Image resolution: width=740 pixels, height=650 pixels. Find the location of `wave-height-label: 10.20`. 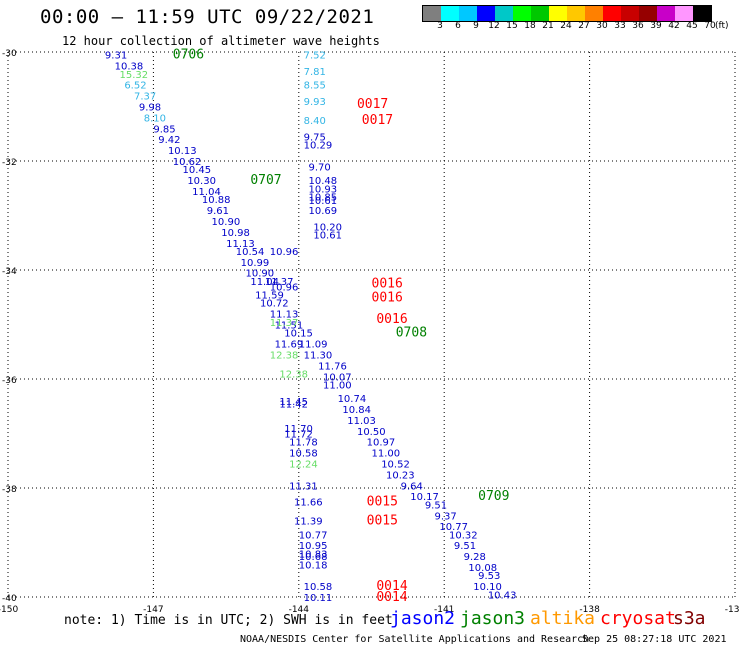

wave-height-label: 10.20 is located at coordinates (327, 227).